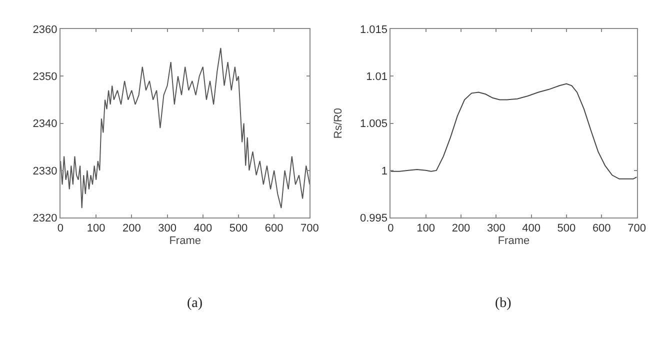 The height and width of the screenshot is (346, 662). What do you see at coordinates (374, 124) in the screenshot?
I see `y-tick-label: 1.005` at bounding box center [374, 124].